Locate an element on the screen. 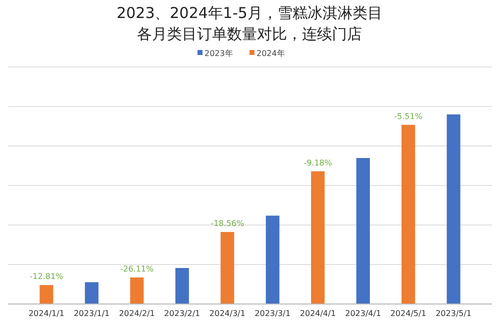 This screenshot has height=323, width=499. annotation: -12.81% is located at coordinates (47, 277).